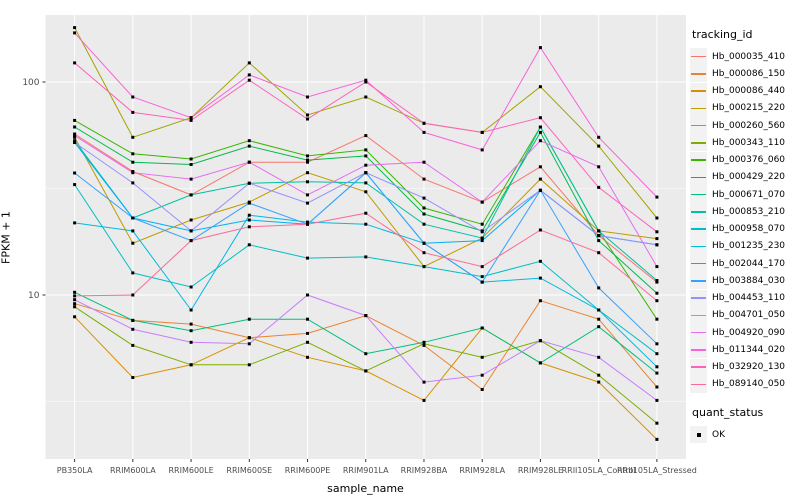 The height and width of the screenshot is (500, 800). I want to click on legend-item-label: Hb_004453_110, so click(749, 298).